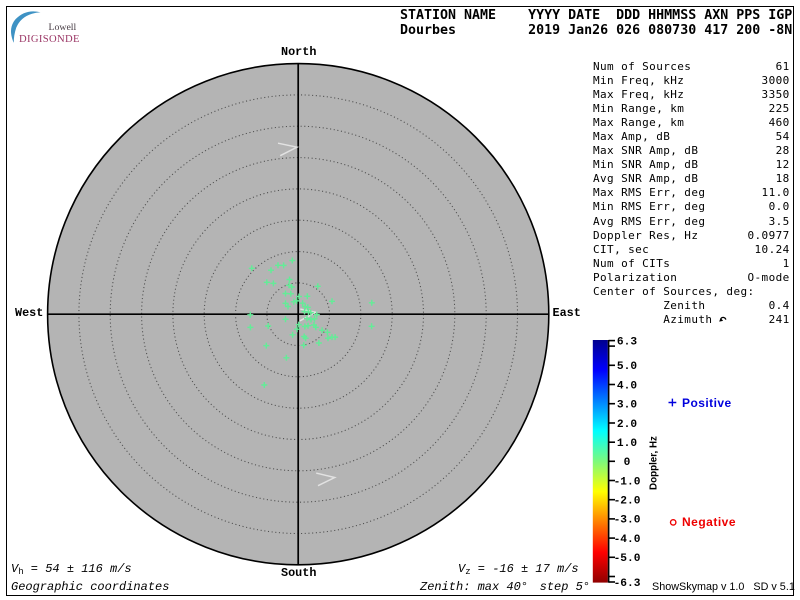  What do you see at coordinates (49, 39) in the screenshot?
I see `svg-text: DIGISONDE` at bounding box center [49, 39].